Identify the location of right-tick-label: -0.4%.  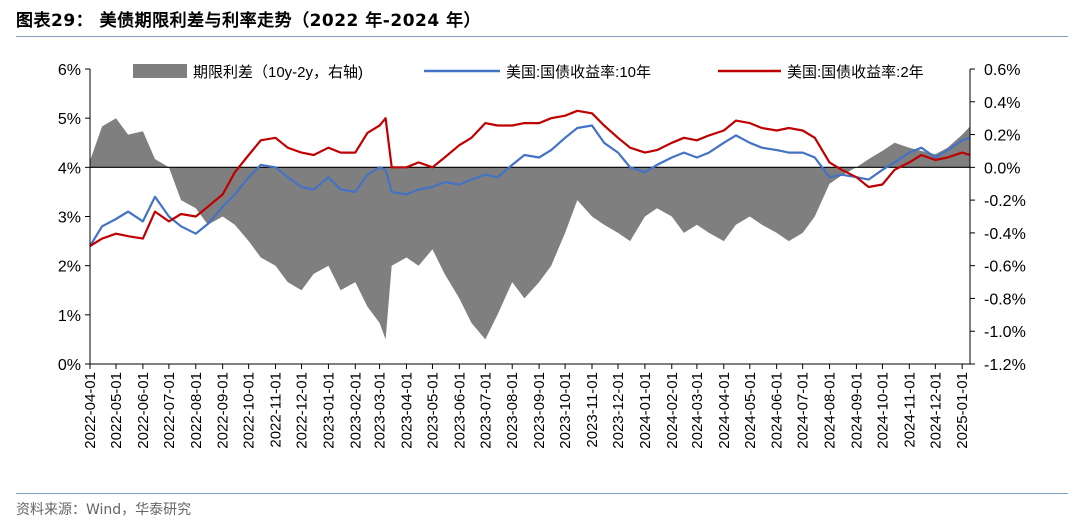
(1005, 234).